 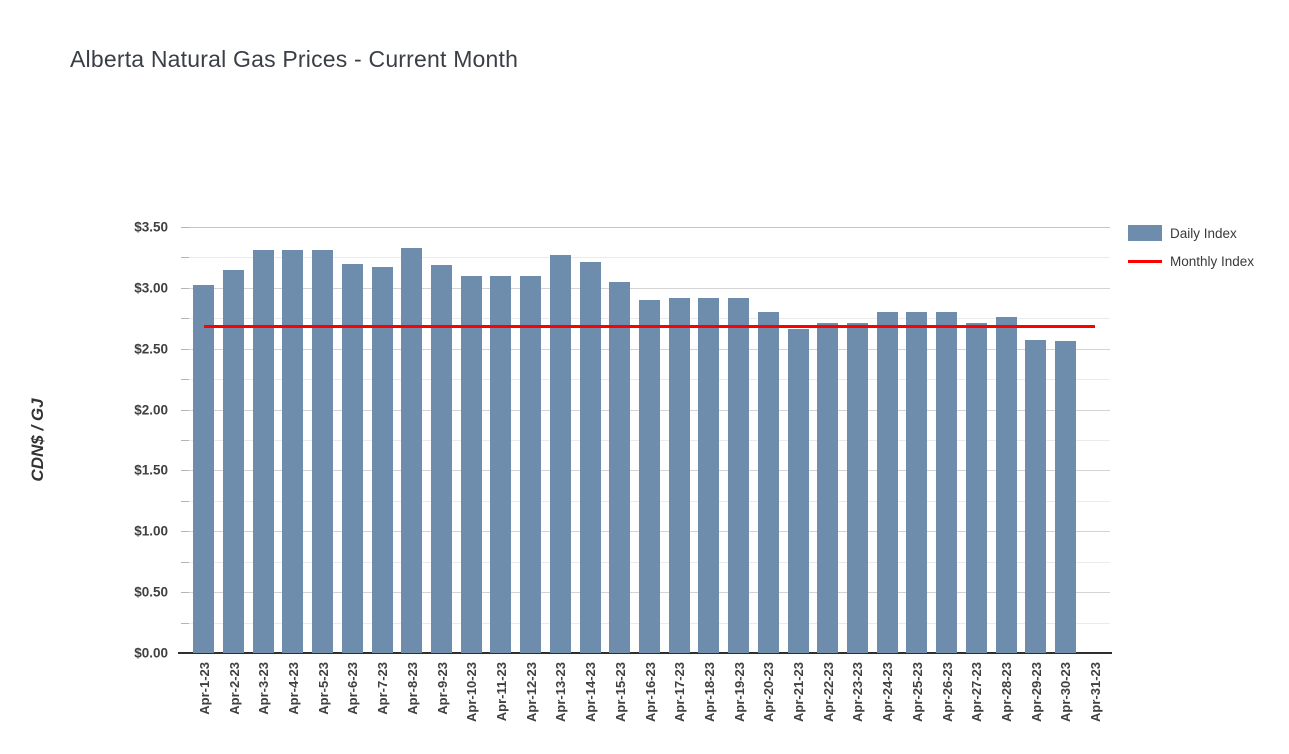 What do you see at coordinates (151, 531) in the screenshot?
I see `y-axis-tick-label: $1.00` at bounding box center [151, 531].